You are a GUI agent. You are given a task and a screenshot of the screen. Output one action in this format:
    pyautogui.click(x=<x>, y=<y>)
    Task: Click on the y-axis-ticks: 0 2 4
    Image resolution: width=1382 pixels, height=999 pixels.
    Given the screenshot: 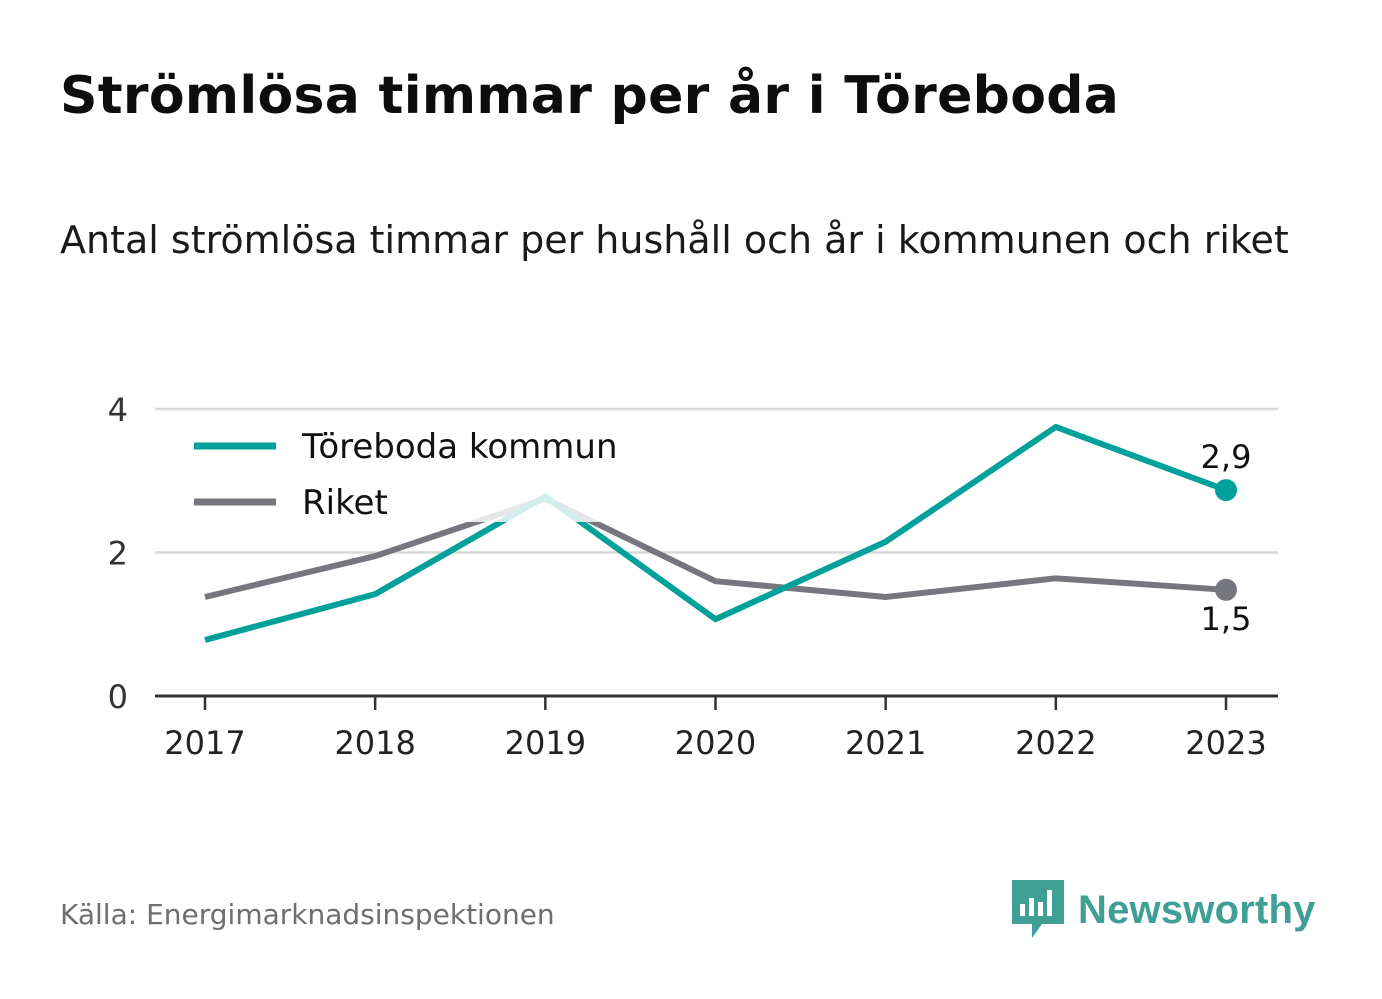 What is the action you would take?
    pyautogui.click(x=118, y=553)
    